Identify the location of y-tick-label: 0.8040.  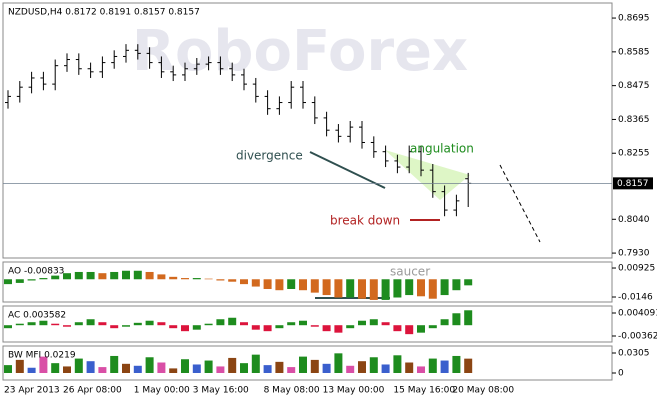
(634, 220).